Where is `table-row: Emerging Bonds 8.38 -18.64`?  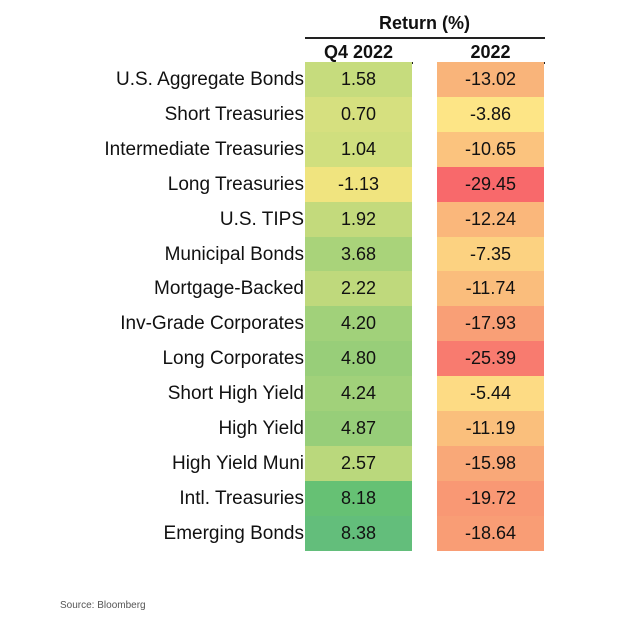
table-row: Emerging Bonds 8.38 -18.64 is located at coordinates (312, 533).